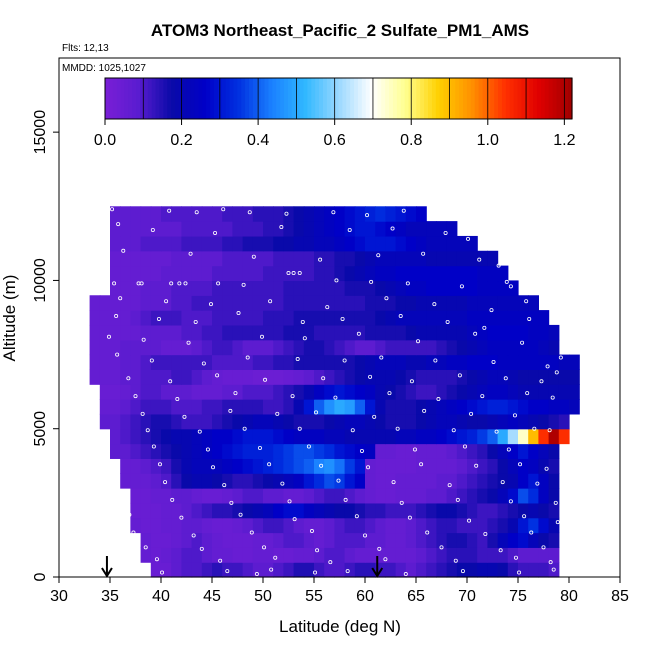 The image size is (650, 650). I want to click on x-tick-label: 65, so click(416, 596).